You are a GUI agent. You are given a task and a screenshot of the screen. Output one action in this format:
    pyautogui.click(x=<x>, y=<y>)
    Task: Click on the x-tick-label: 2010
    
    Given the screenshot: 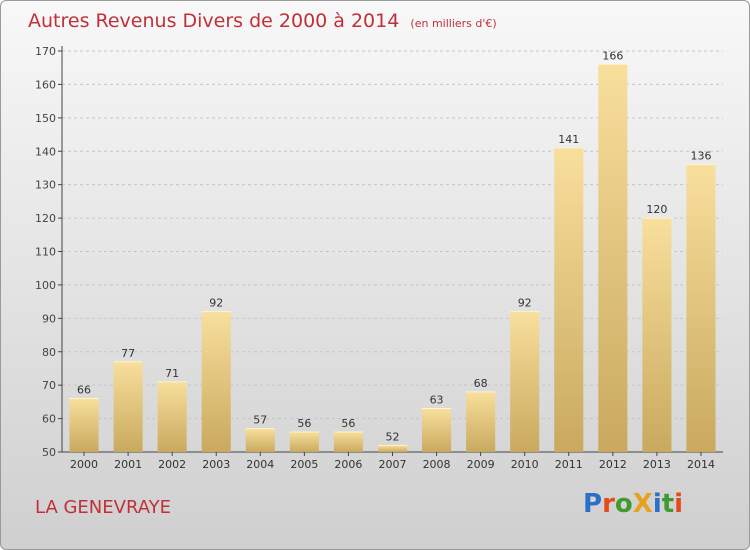 What is the action you would take?
    pyautogui.click(x=525, y=464)
    